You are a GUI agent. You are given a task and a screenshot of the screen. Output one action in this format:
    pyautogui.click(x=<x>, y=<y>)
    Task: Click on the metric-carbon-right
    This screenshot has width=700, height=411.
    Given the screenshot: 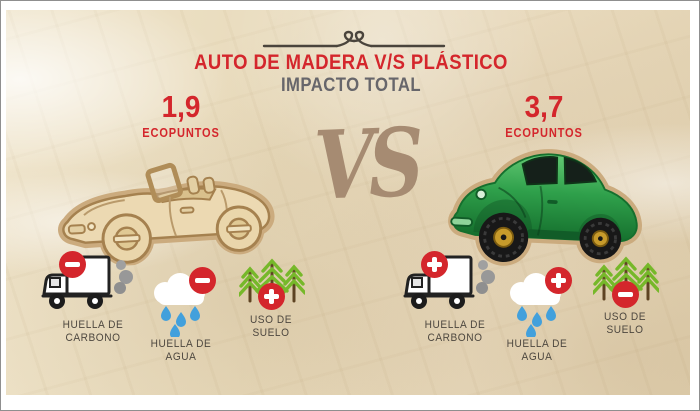 What is the action you would take?
    pyautogui.click(x=449, y=284)
    